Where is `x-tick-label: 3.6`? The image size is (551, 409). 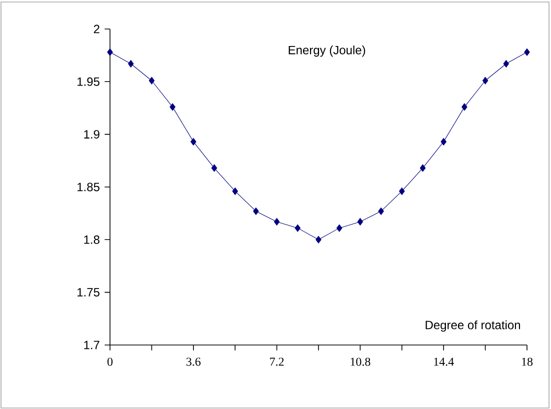 x-tick-label: 3.6 is located at coordinates (193, 362).